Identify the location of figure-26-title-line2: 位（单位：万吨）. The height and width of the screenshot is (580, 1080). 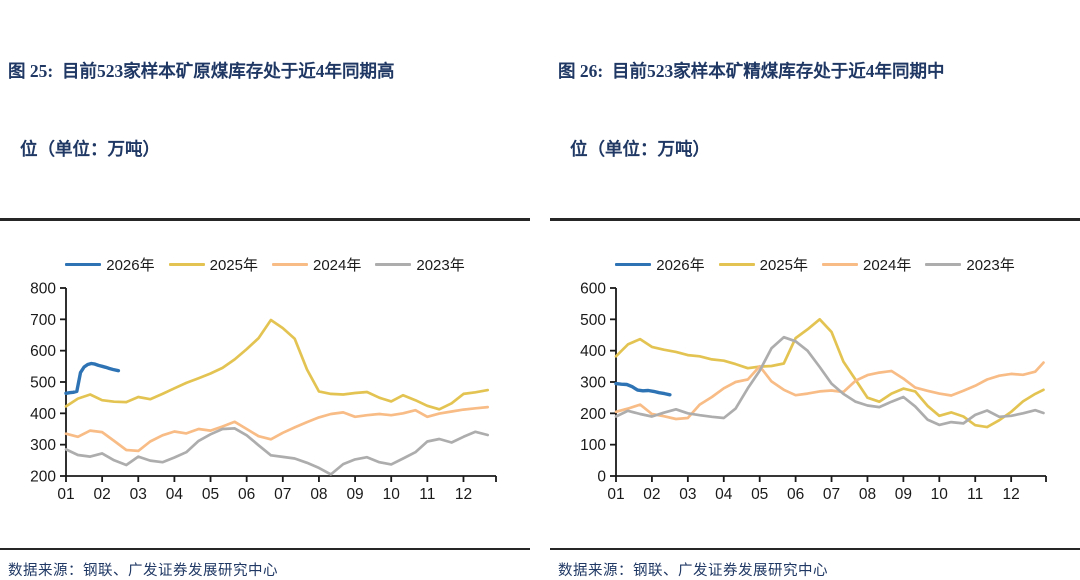
(640, 149).